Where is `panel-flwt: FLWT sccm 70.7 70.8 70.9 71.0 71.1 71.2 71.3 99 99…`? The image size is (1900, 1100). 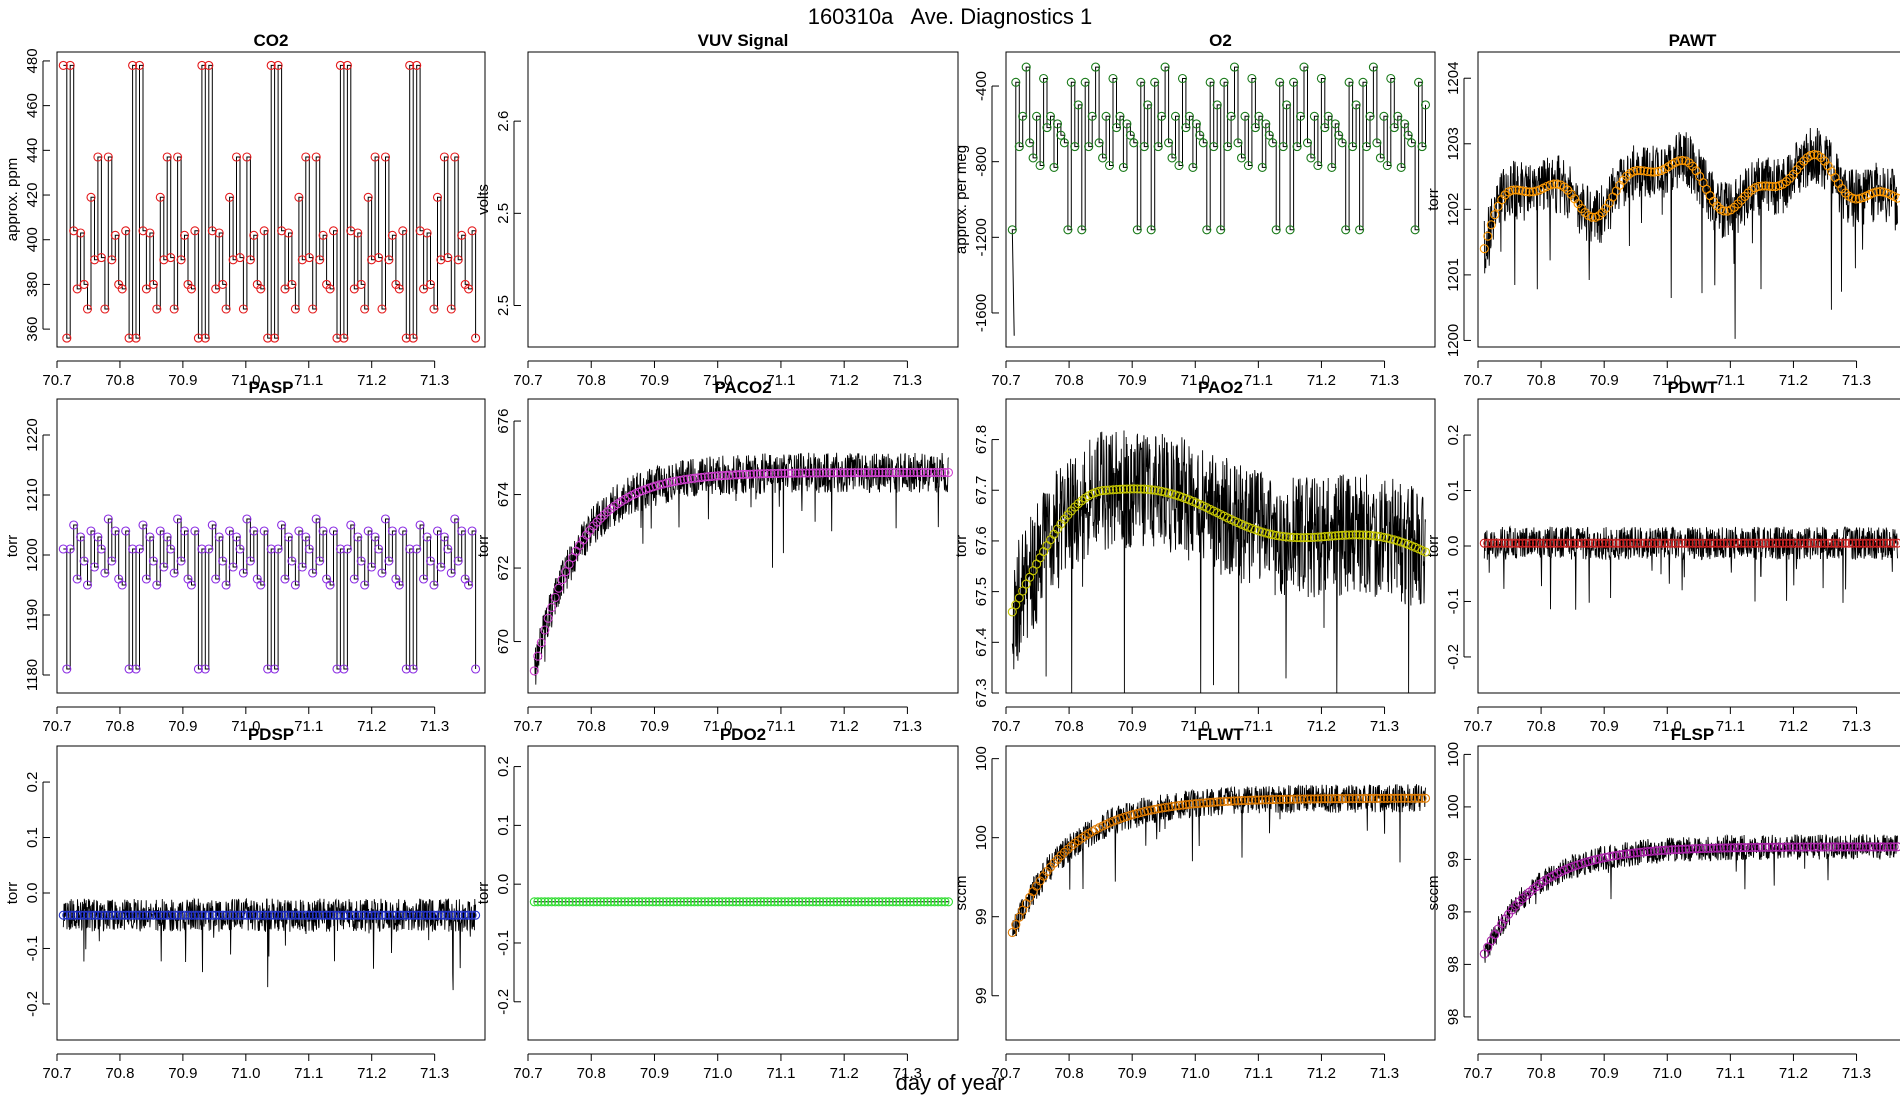 panel-flwt: FLWT sccm 70.7 70.8 70.9 71.0 71.1 71.2 71.3 99 99… is located at coordinates (1194, 903).